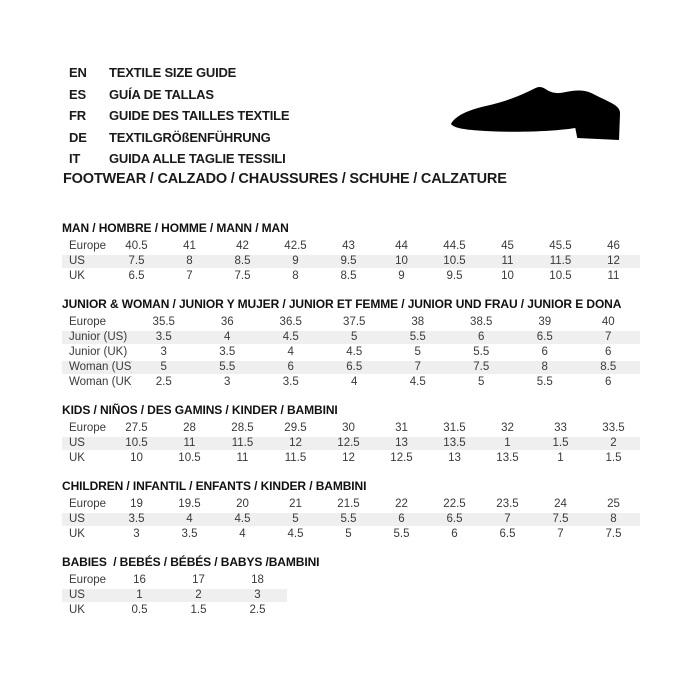 The height and width of the screenshot is (700, 700). Describe the element at coordinates (77, 115) in the screenshot. I see `language-code: FR` at that location.